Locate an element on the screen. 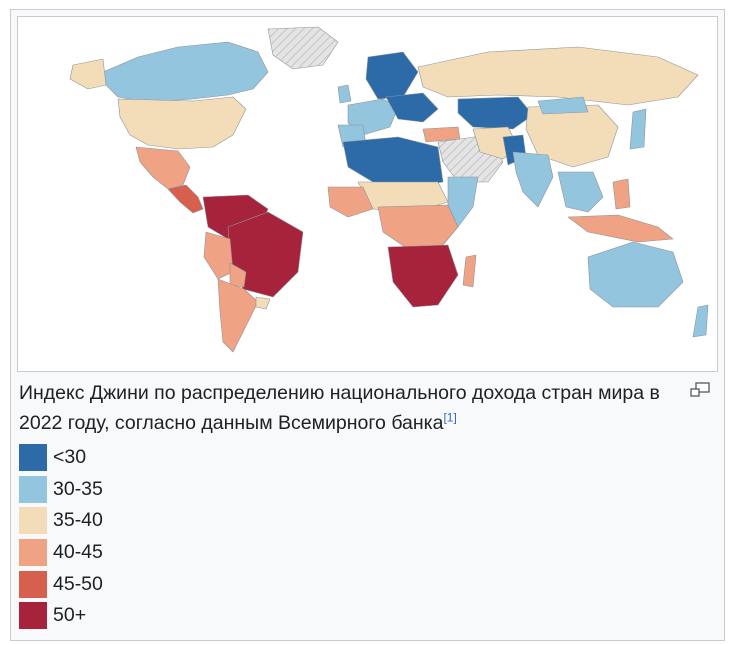 The width and height of the screenshot is (729, 645). region-greenland is located at coordinates (303, 48).